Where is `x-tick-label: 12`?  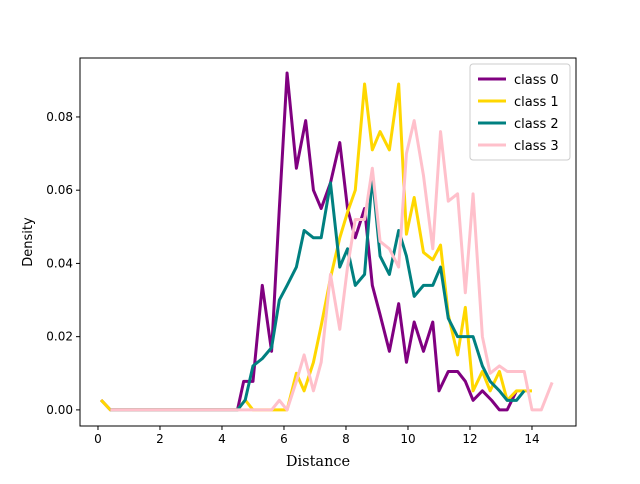 x-tick-label: 12 is located at coordinates (469, 439).